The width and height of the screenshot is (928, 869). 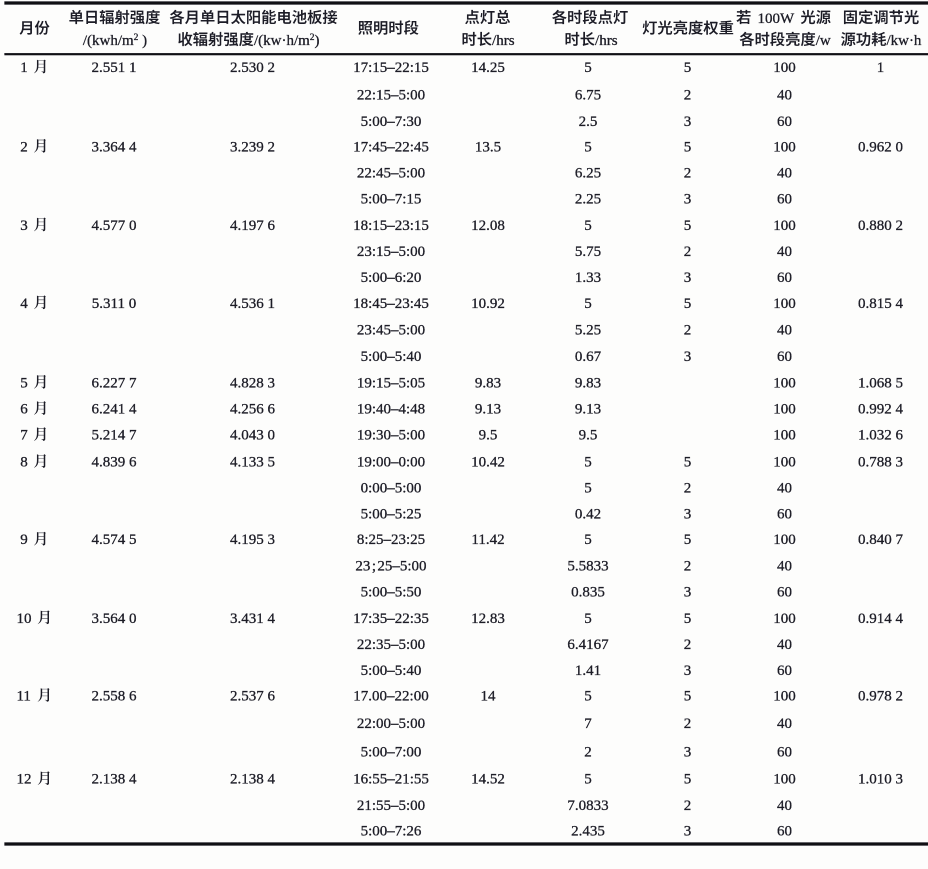 What do you see at coordinates (588, 278) in the screenshot?
I see `svg-text: 1.33` at bounding box center [588, 278].